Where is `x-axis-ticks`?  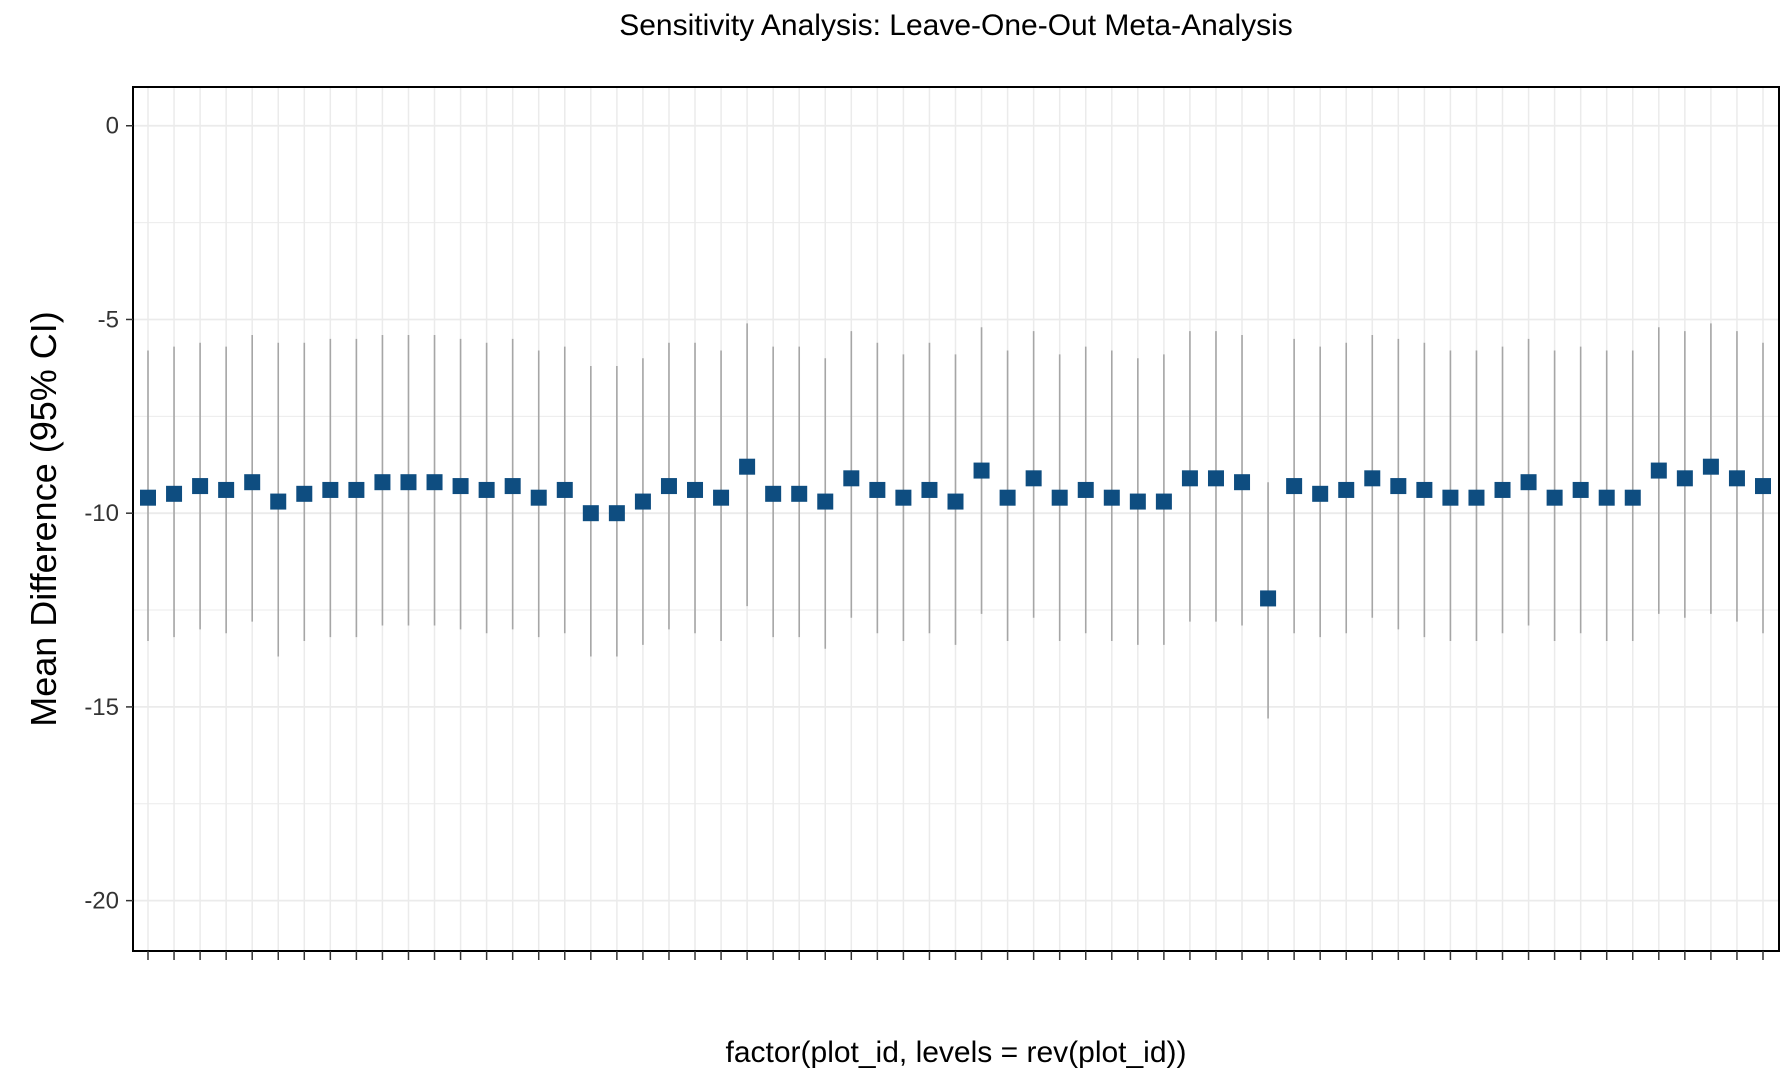 x-axis-ticks is located at coordinates (955, 955).